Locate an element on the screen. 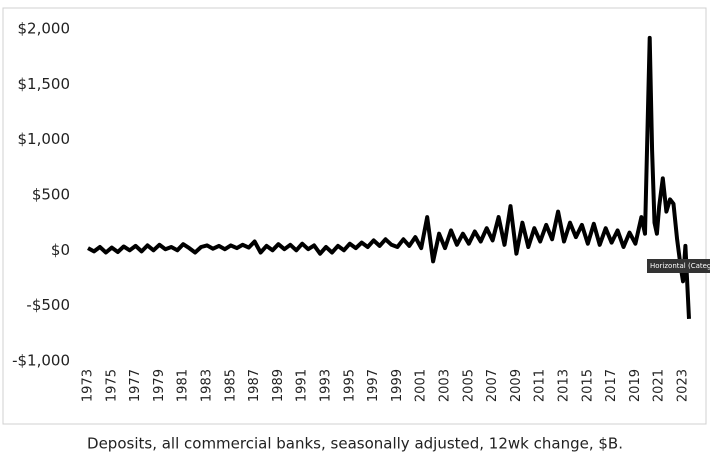 This screenshot has width=710, height=472. y-tick-label: $2,000 is located at coordinates (44, 29).